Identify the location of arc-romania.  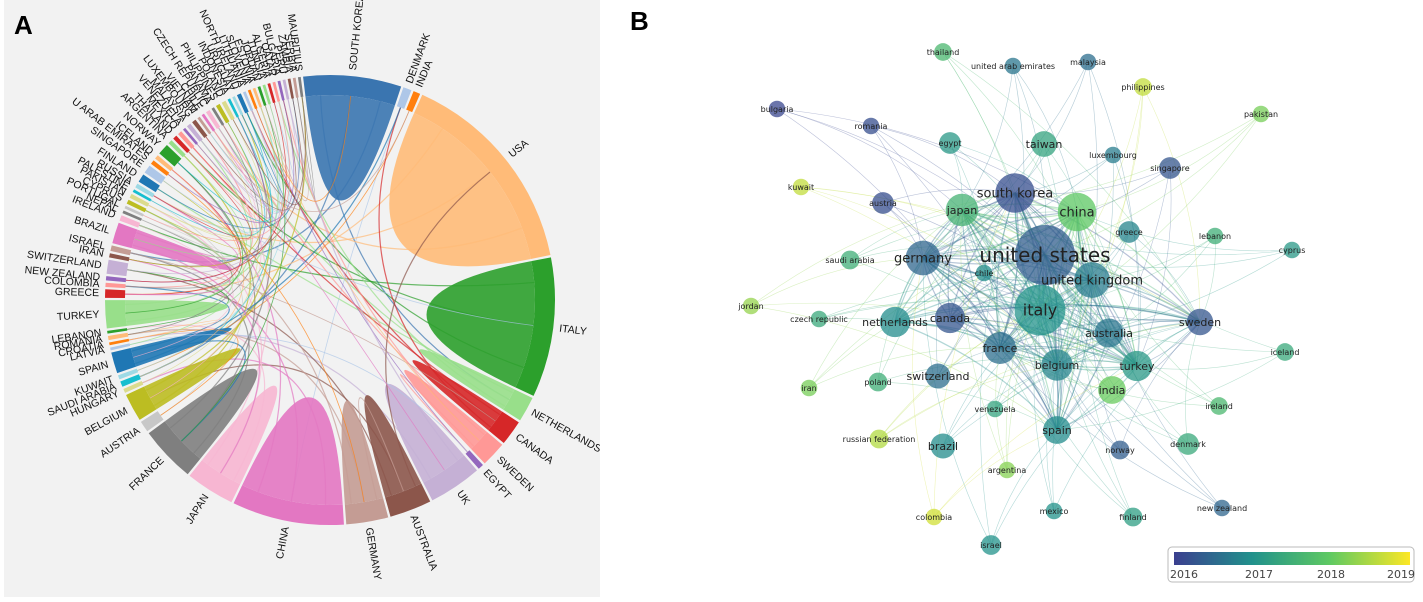
(118, 336).